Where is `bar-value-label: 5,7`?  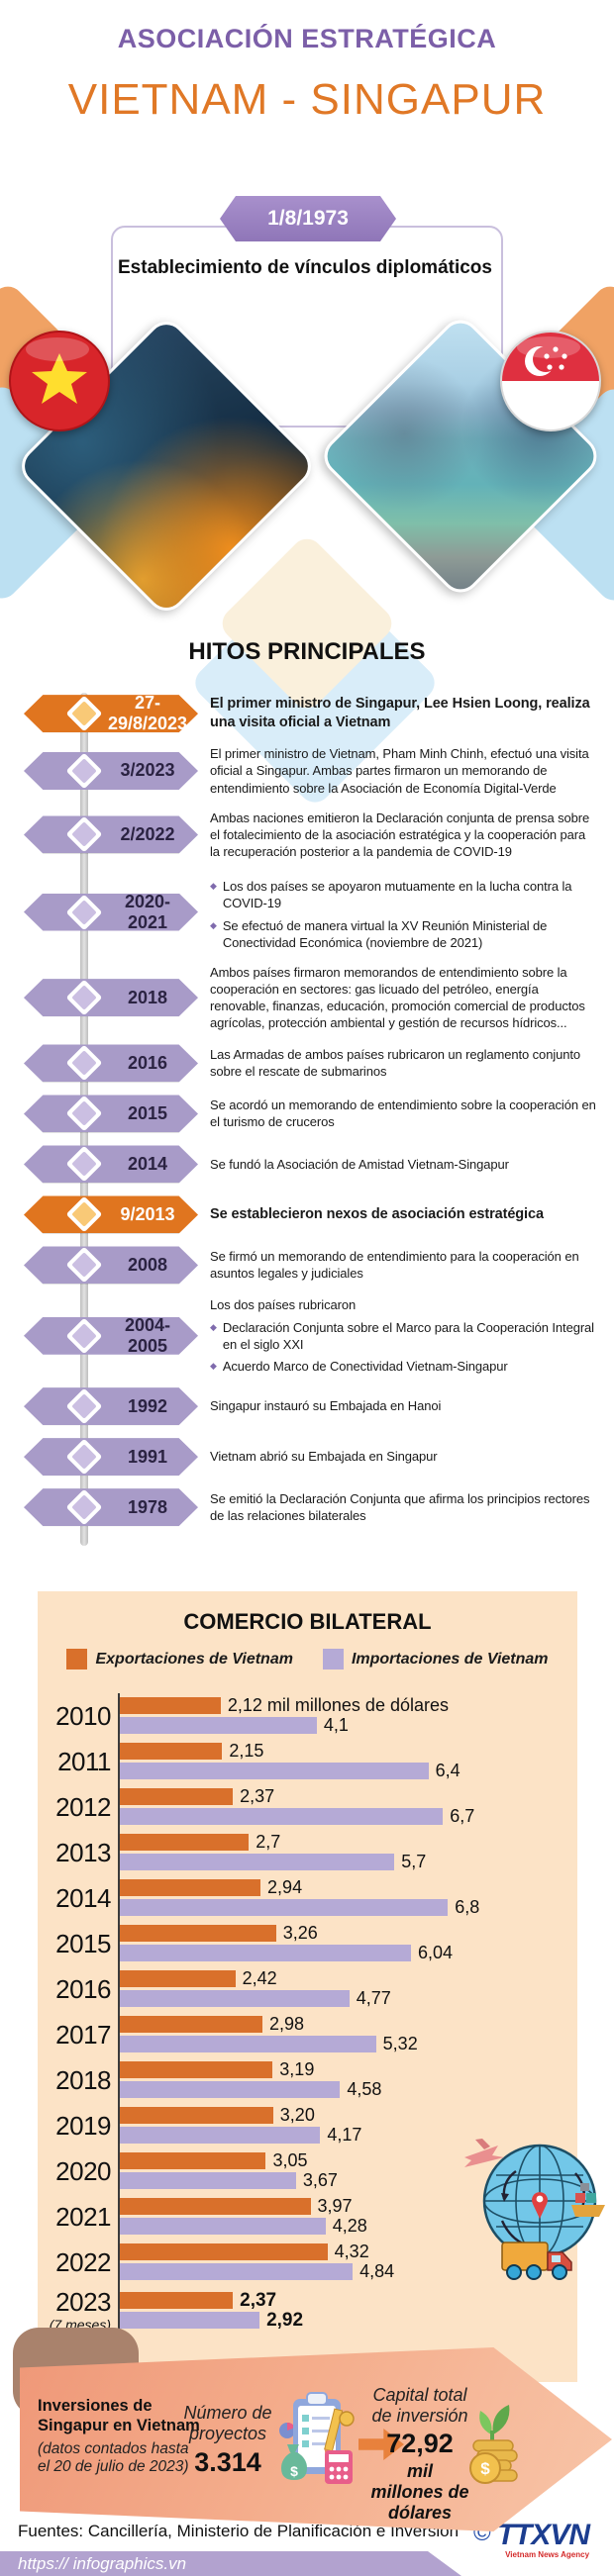
bar-value-label: 5,7 is located at coordinates (414, 1861).